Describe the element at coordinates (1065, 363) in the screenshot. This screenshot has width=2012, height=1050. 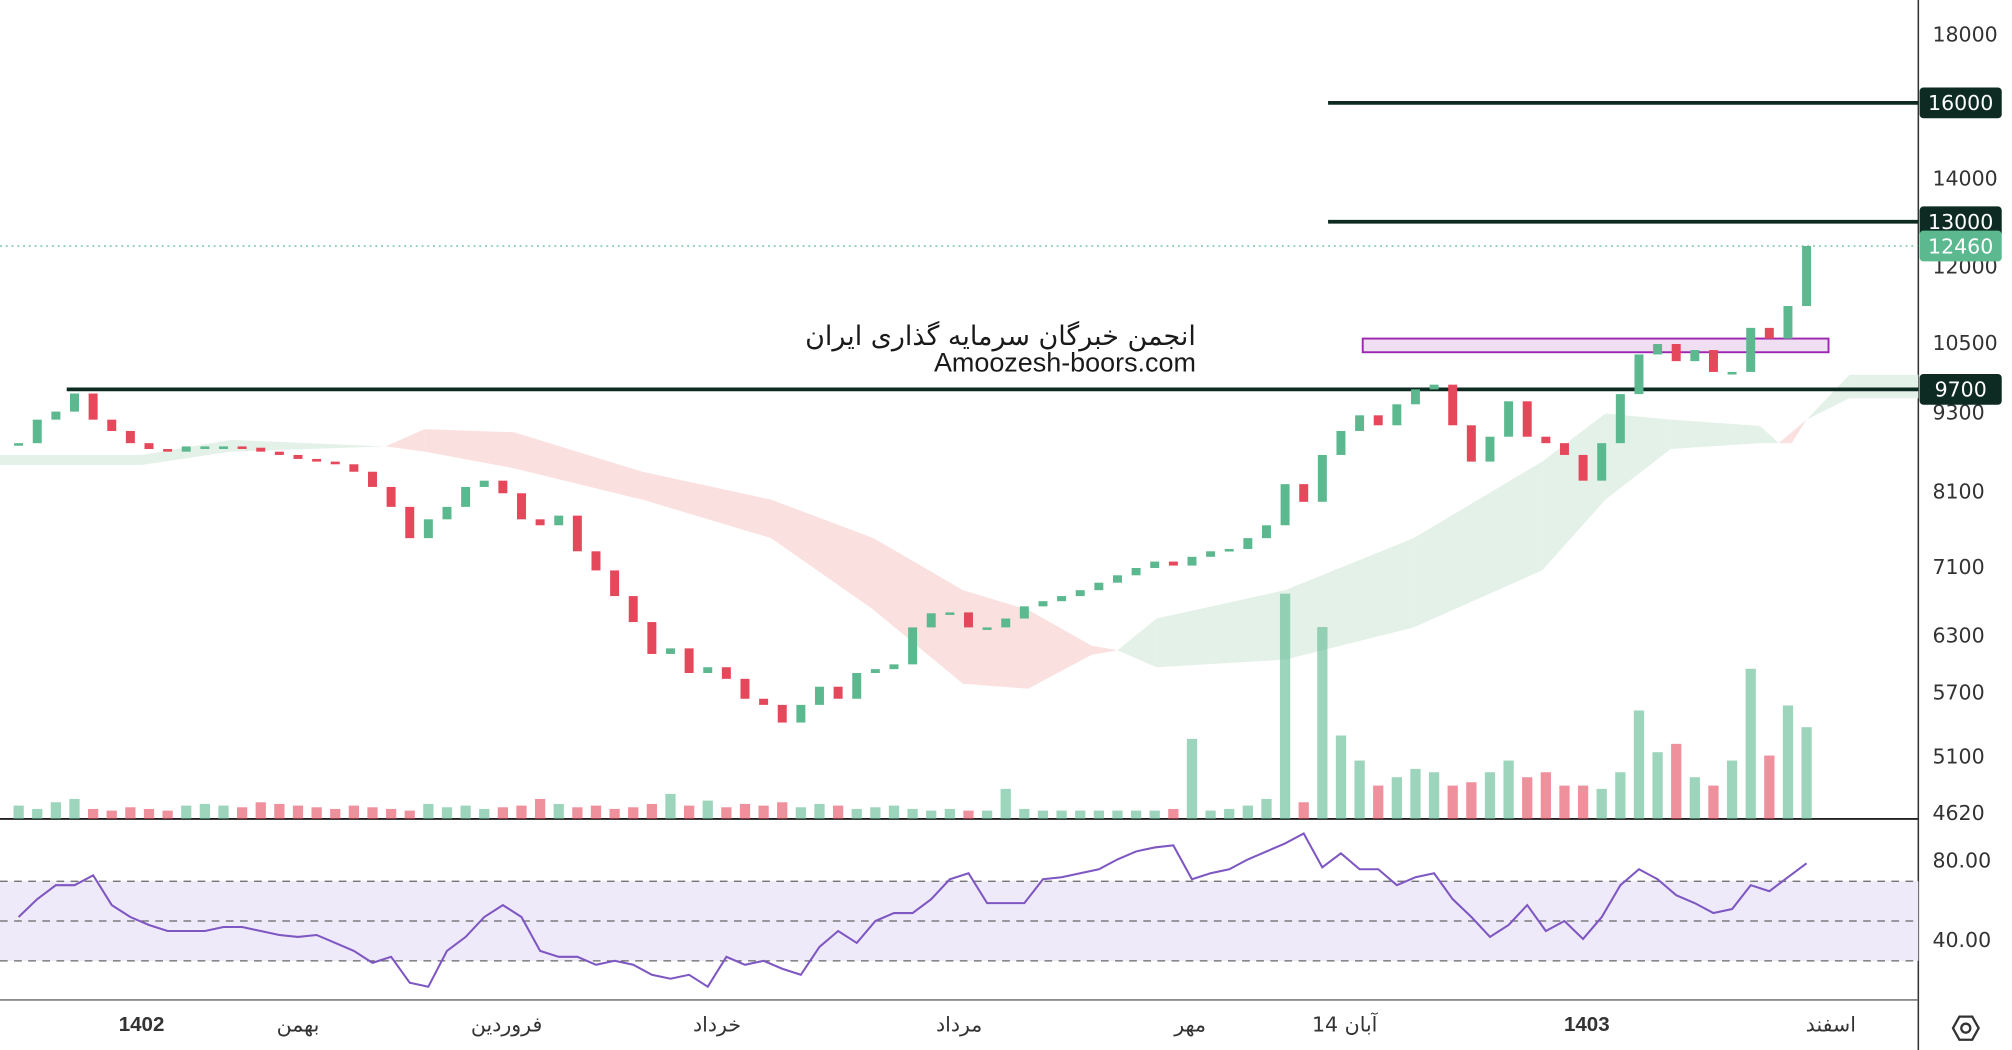
I see `watermark-site: Amoozesh-boors.com` at that location.